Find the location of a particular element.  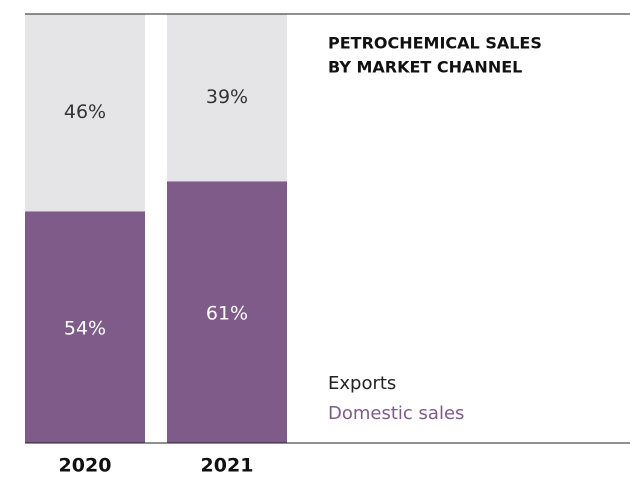

value-label: 46% is located at coordinates (85, 112).